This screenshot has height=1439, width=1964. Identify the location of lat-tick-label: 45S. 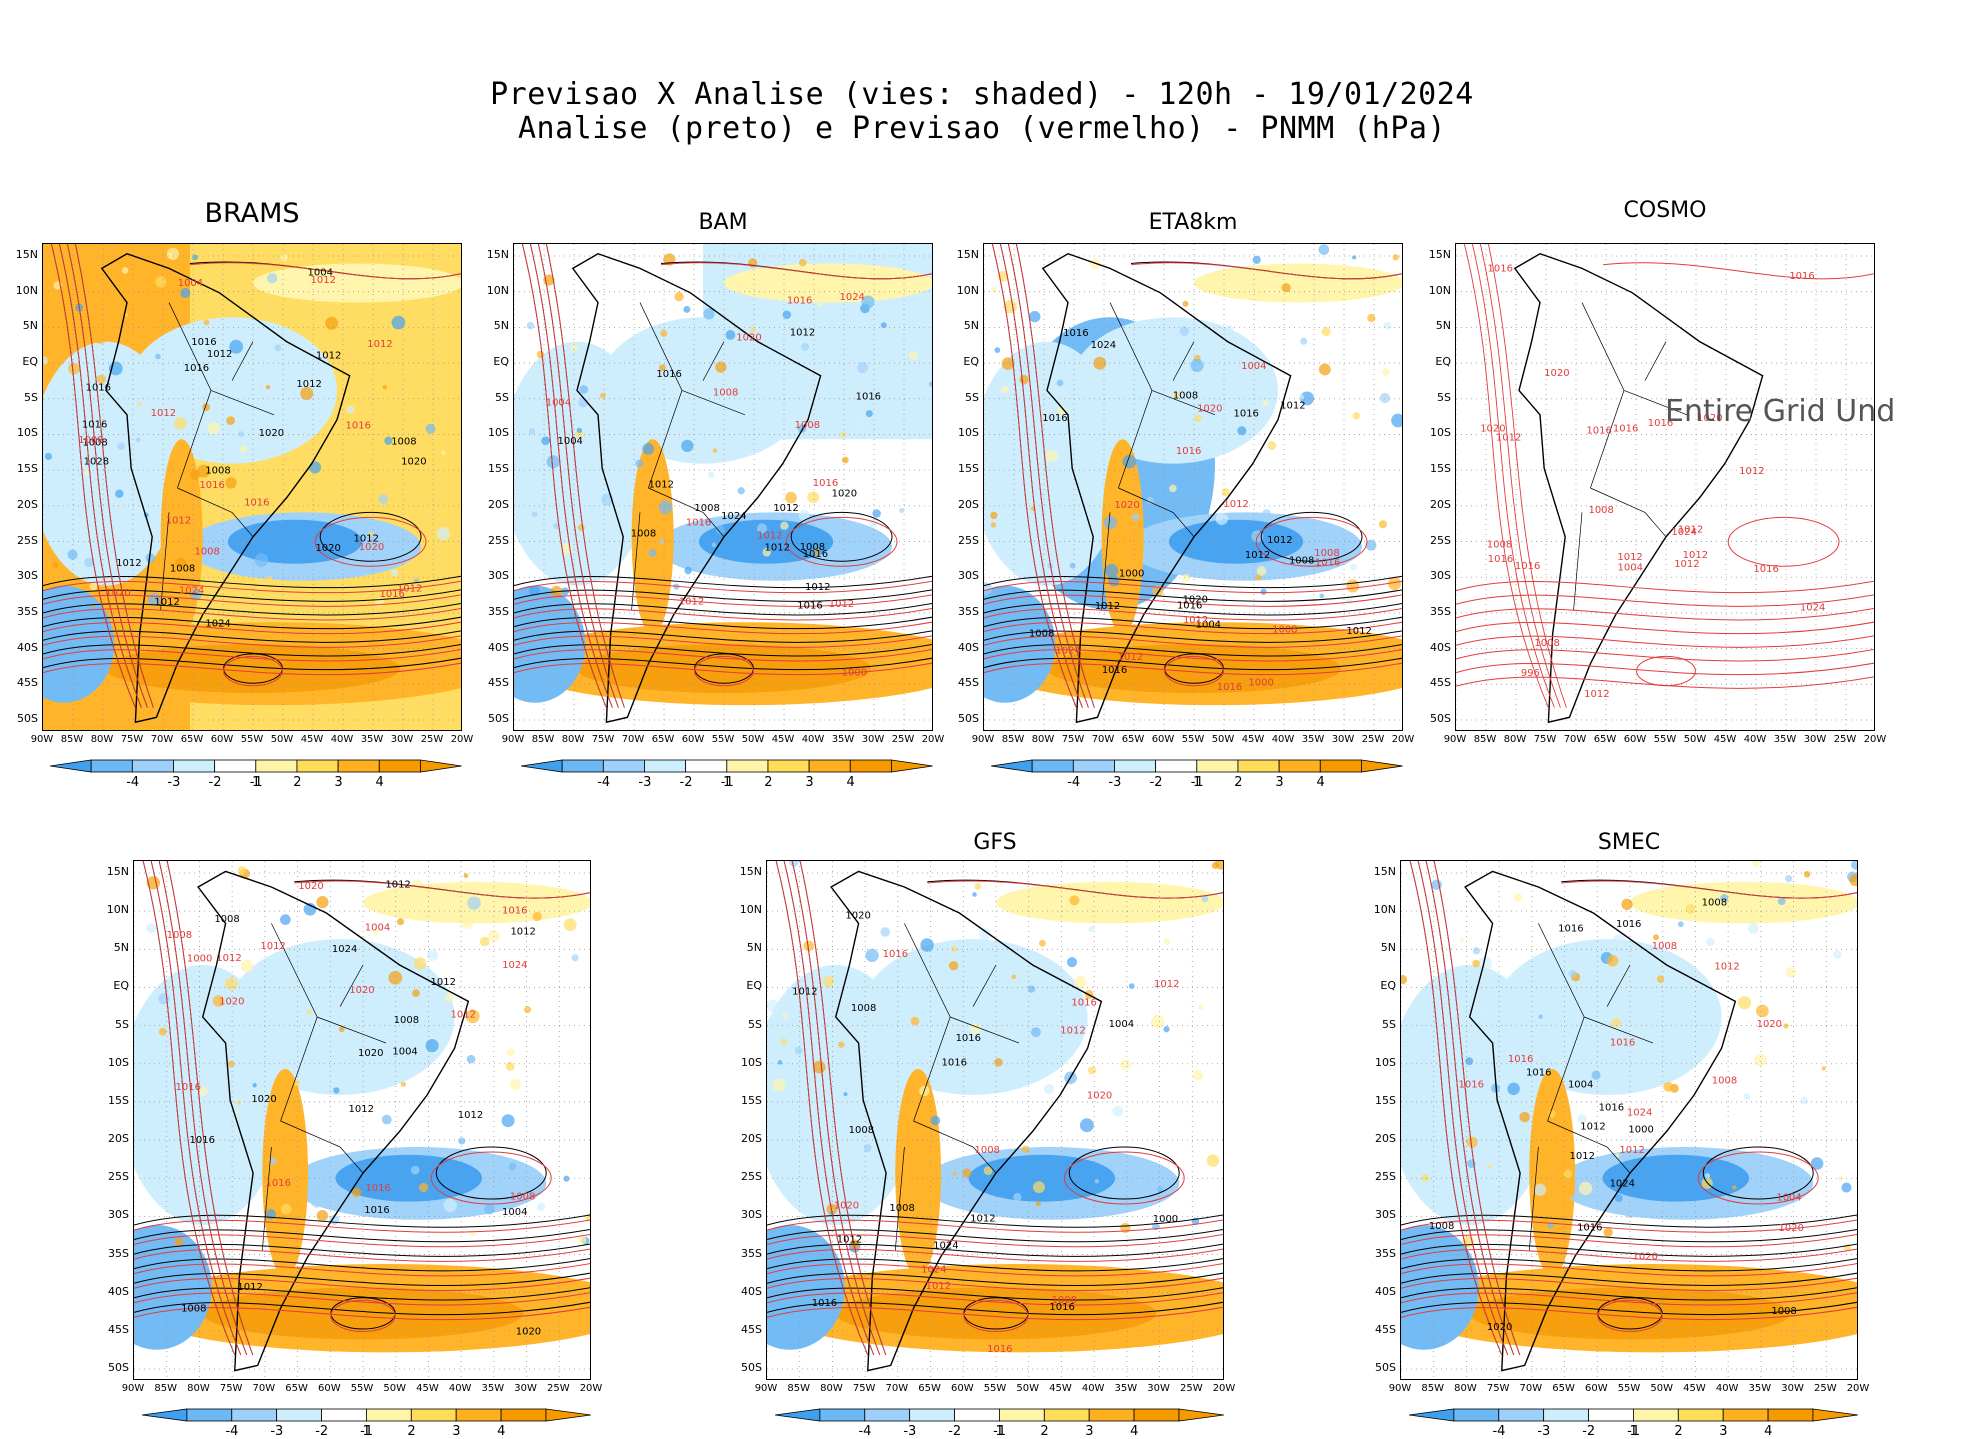
(498, 683).